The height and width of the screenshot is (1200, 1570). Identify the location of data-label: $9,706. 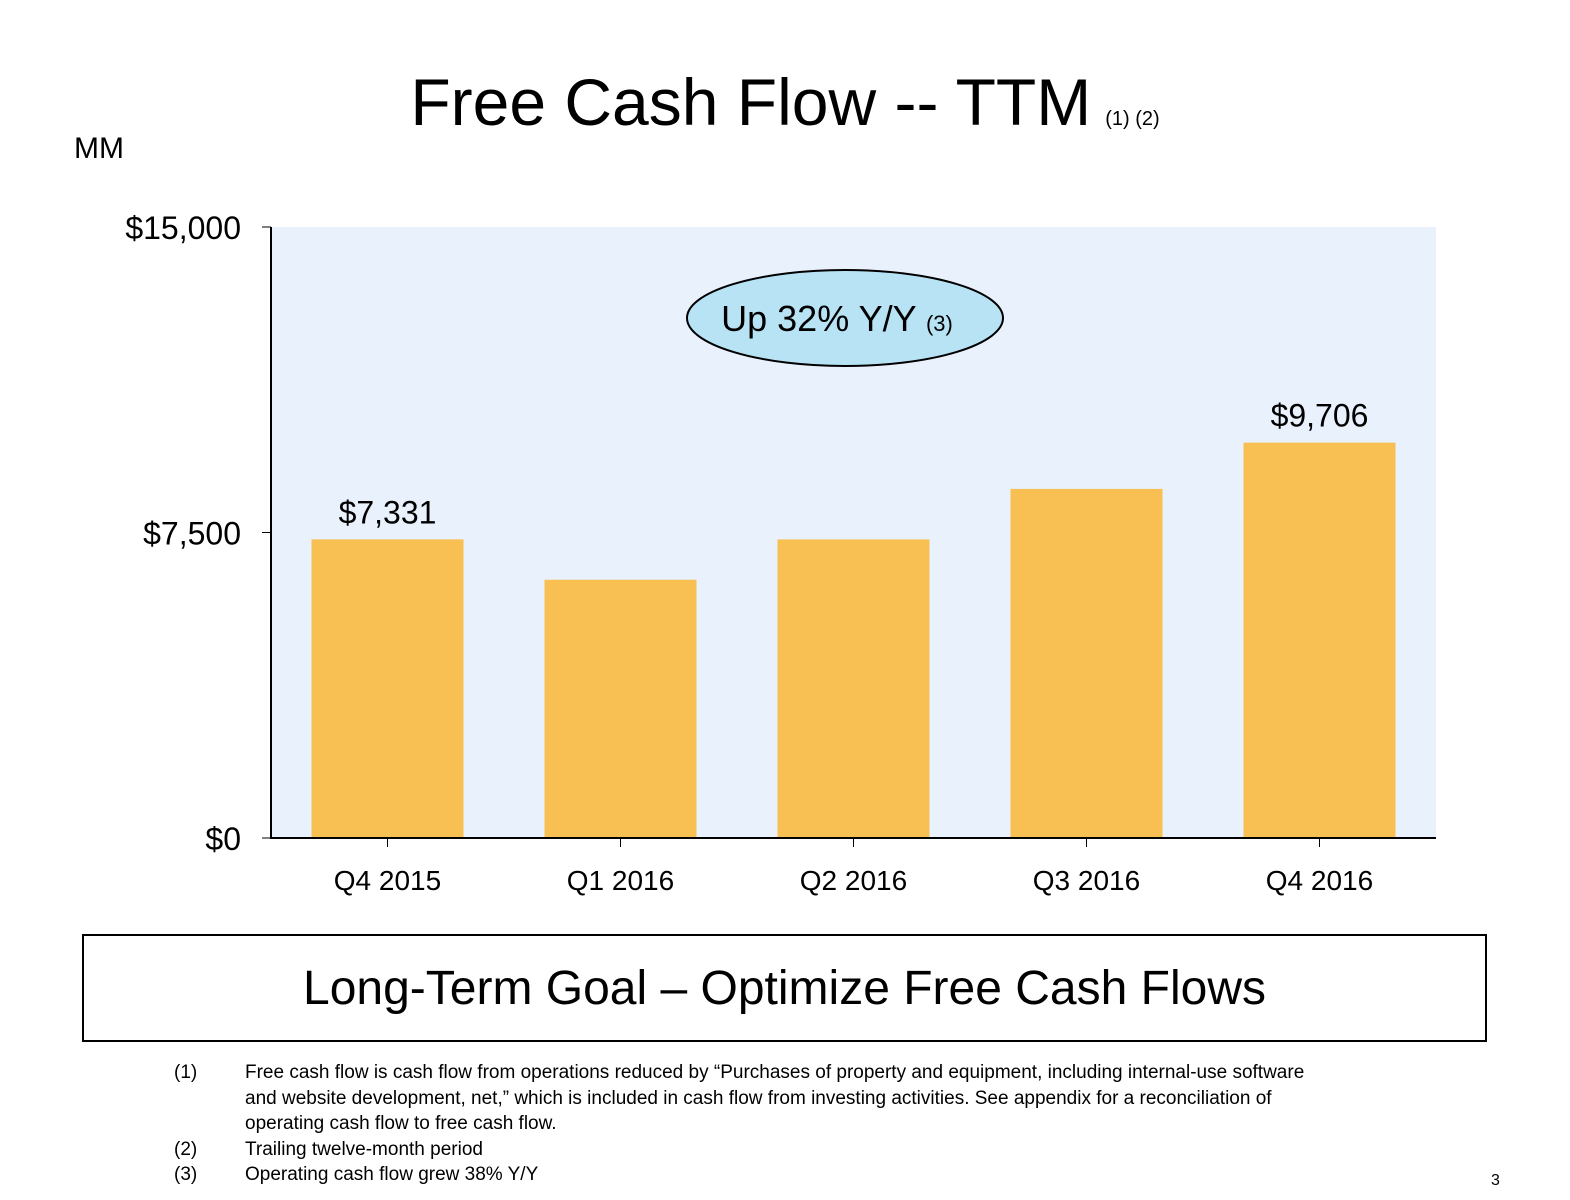
(1320, 416).